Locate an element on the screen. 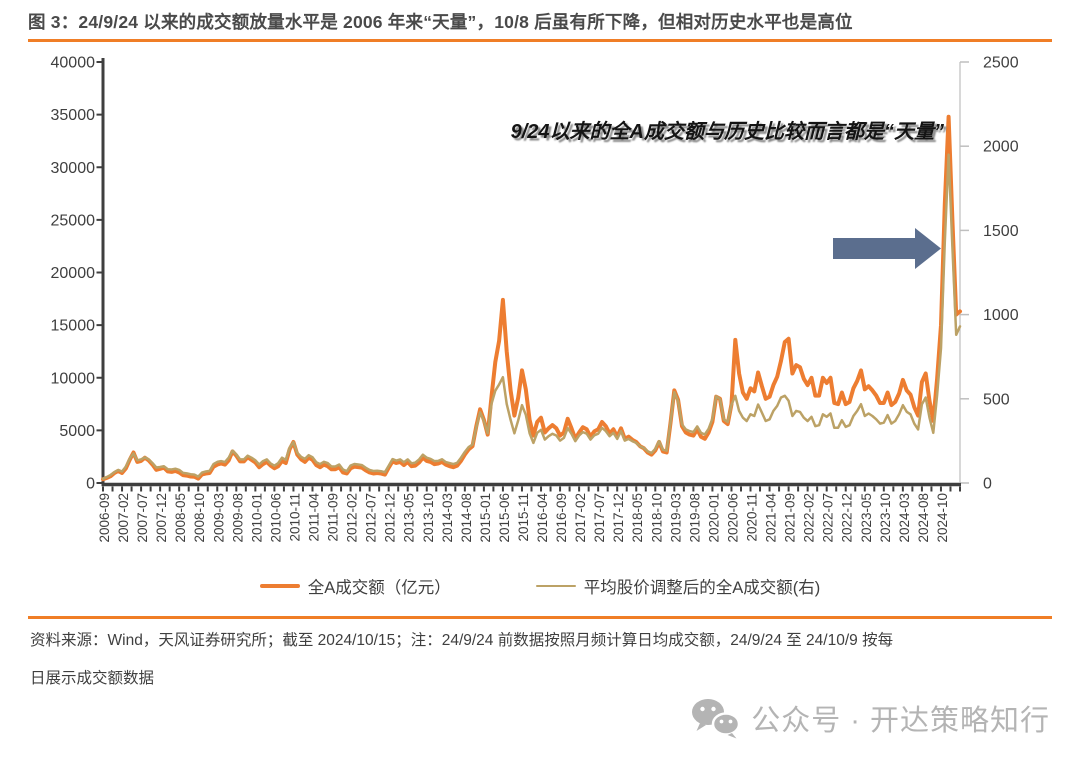  svg-text: 2024-10 is located at coordinates (942, 518).